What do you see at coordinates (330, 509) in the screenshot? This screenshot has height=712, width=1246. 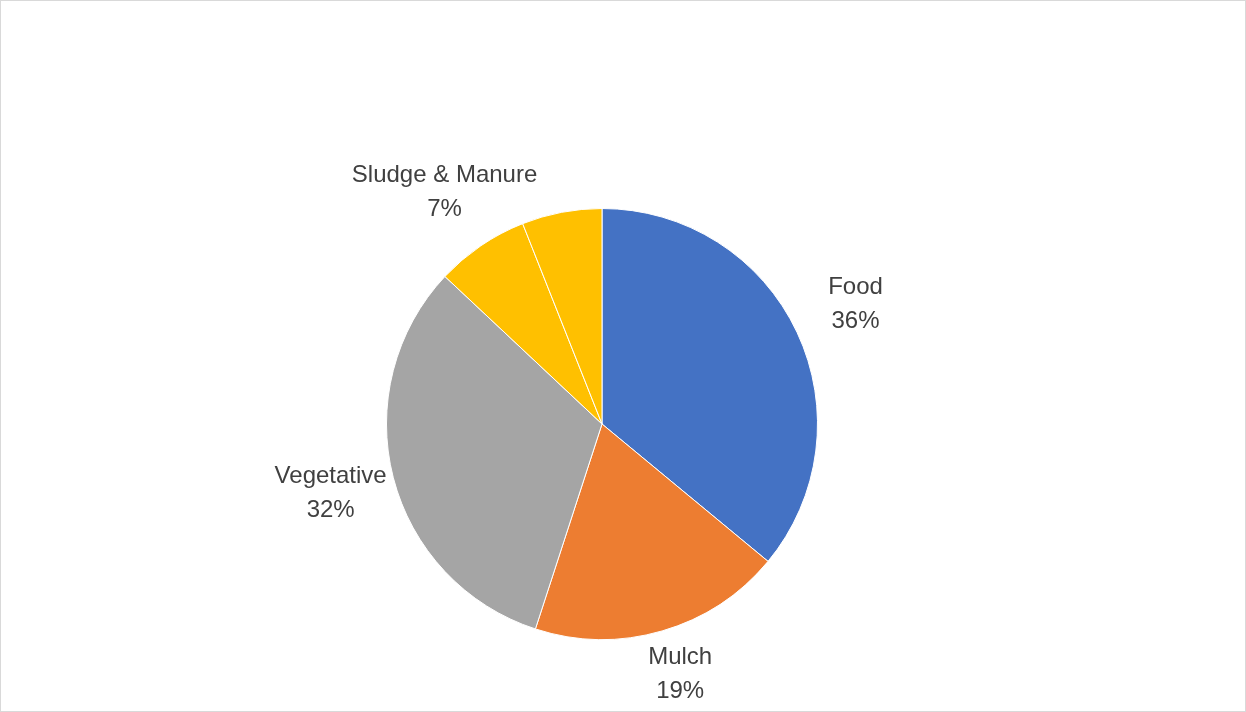 I see `data-label: 32%` at bounding box center [330, 509].